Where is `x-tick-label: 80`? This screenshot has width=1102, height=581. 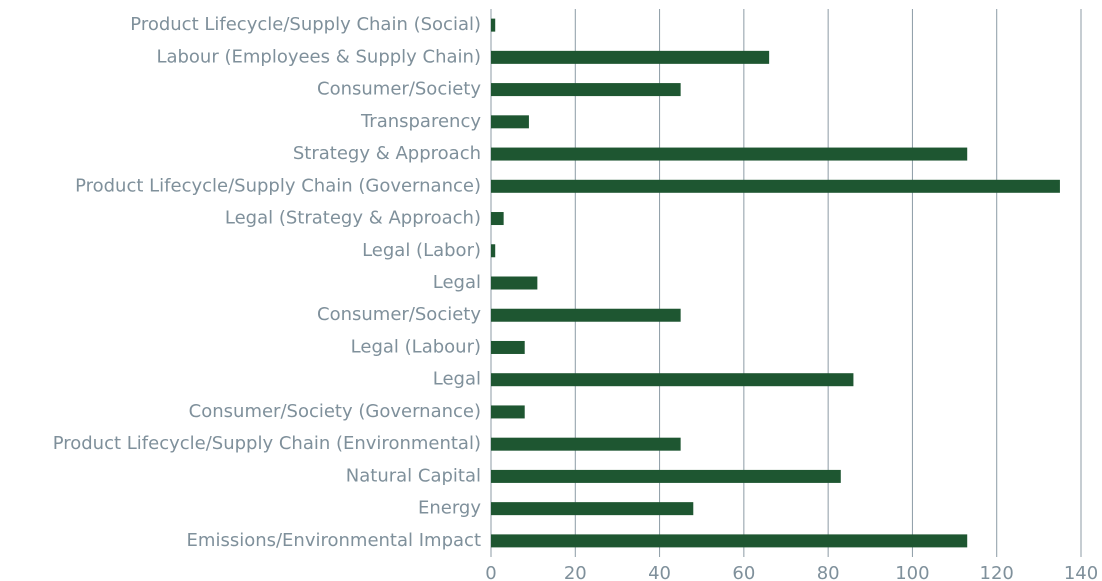 x-tick-label: 80 is located at coordinates (828, 572).